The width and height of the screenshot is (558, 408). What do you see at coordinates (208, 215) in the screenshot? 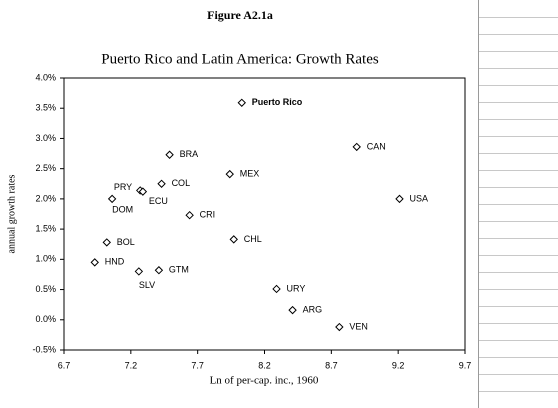
I see `point-label: CRI` at bounding box center [208, 215].